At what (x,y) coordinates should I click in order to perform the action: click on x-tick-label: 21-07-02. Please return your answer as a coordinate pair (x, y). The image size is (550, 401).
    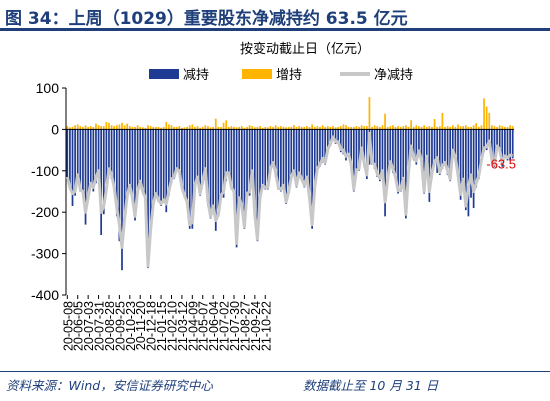
    Looking at the image, I should click on (225, 326).